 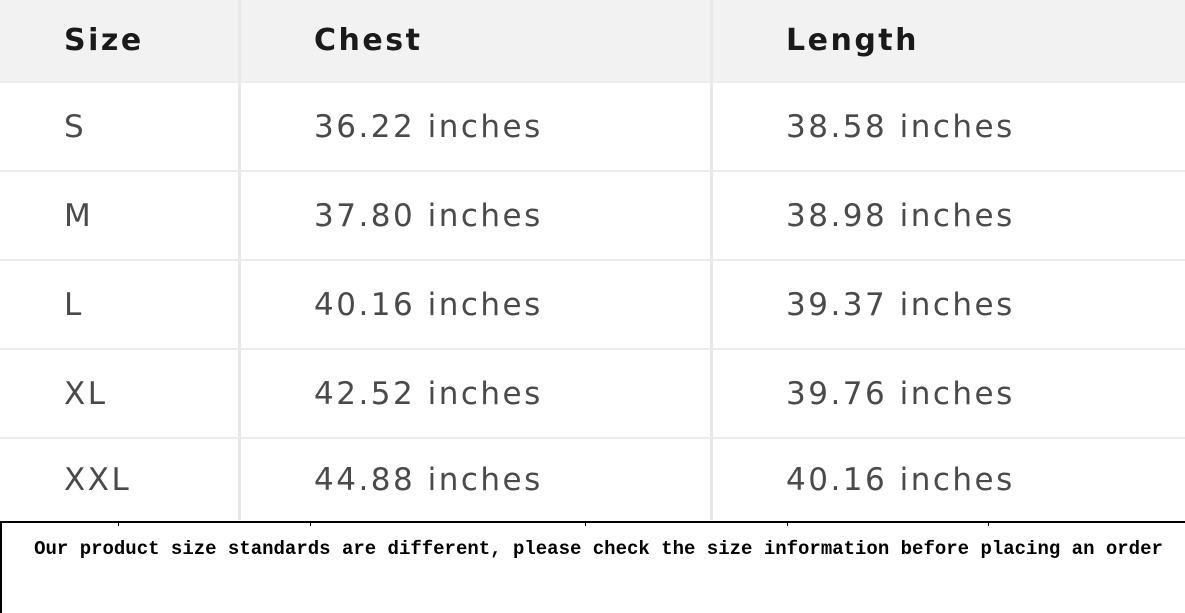 I want to click on size-cell: XL, so click(x=120, y=393).